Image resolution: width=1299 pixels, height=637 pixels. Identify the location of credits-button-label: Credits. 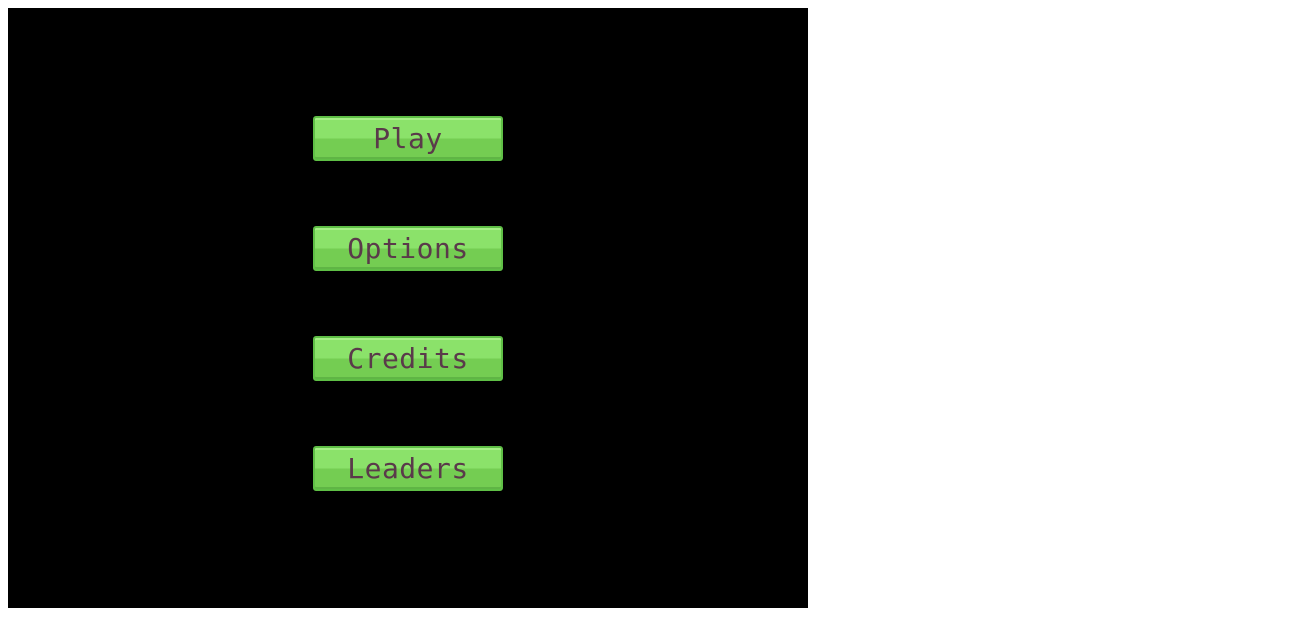
(408, 358).